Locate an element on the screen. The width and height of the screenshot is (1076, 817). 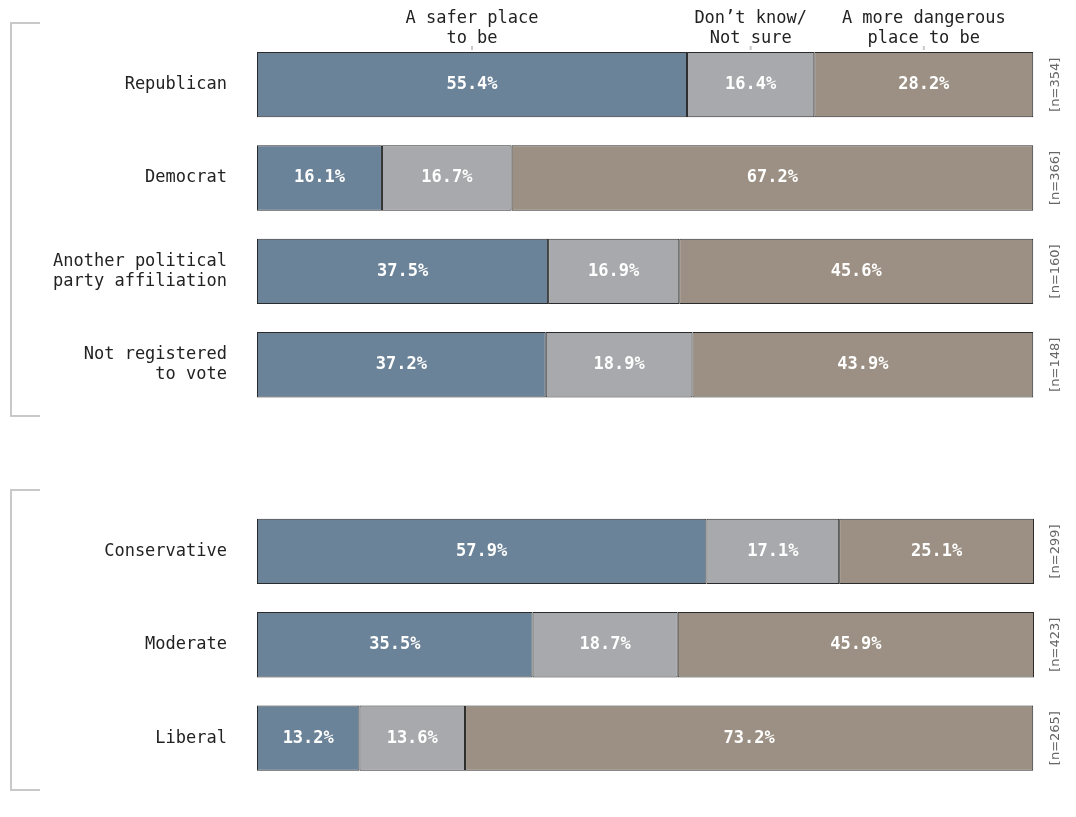
data-label: 67.2% is located at coordinates (772, 176).